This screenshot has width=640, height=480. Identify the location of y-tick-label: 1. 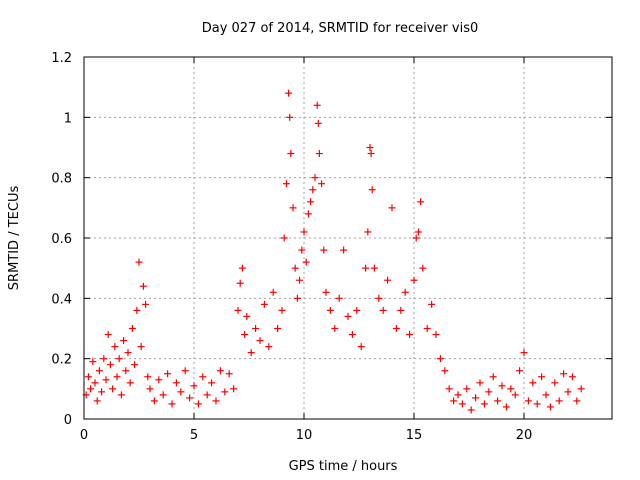
(68, 118).